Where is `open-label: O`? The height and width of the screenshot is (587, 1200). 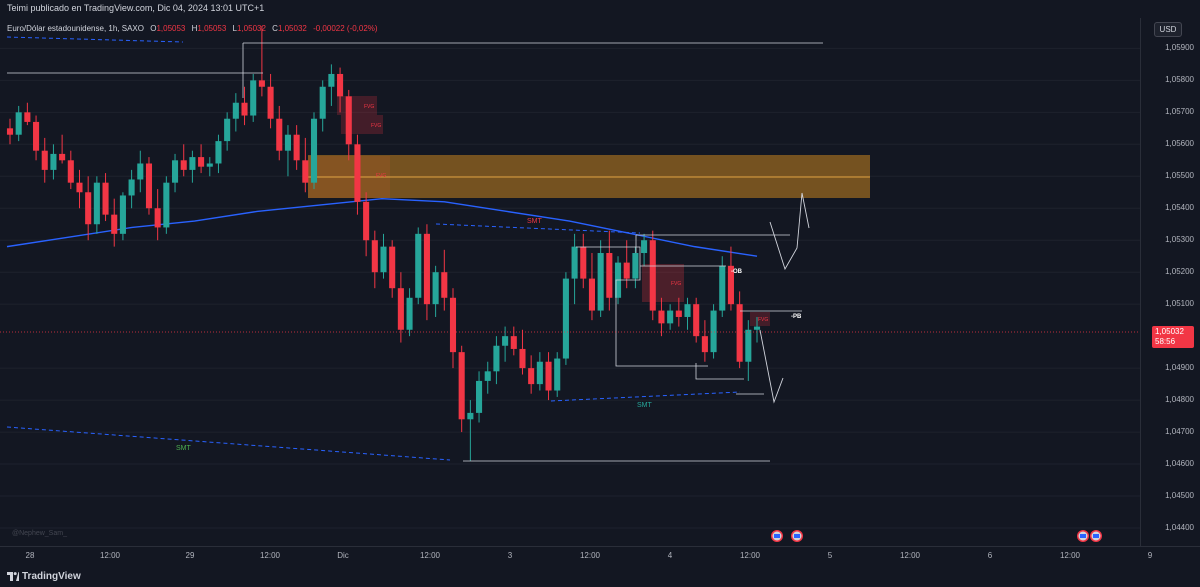
open-label: O is located at coordinates (153, 28).